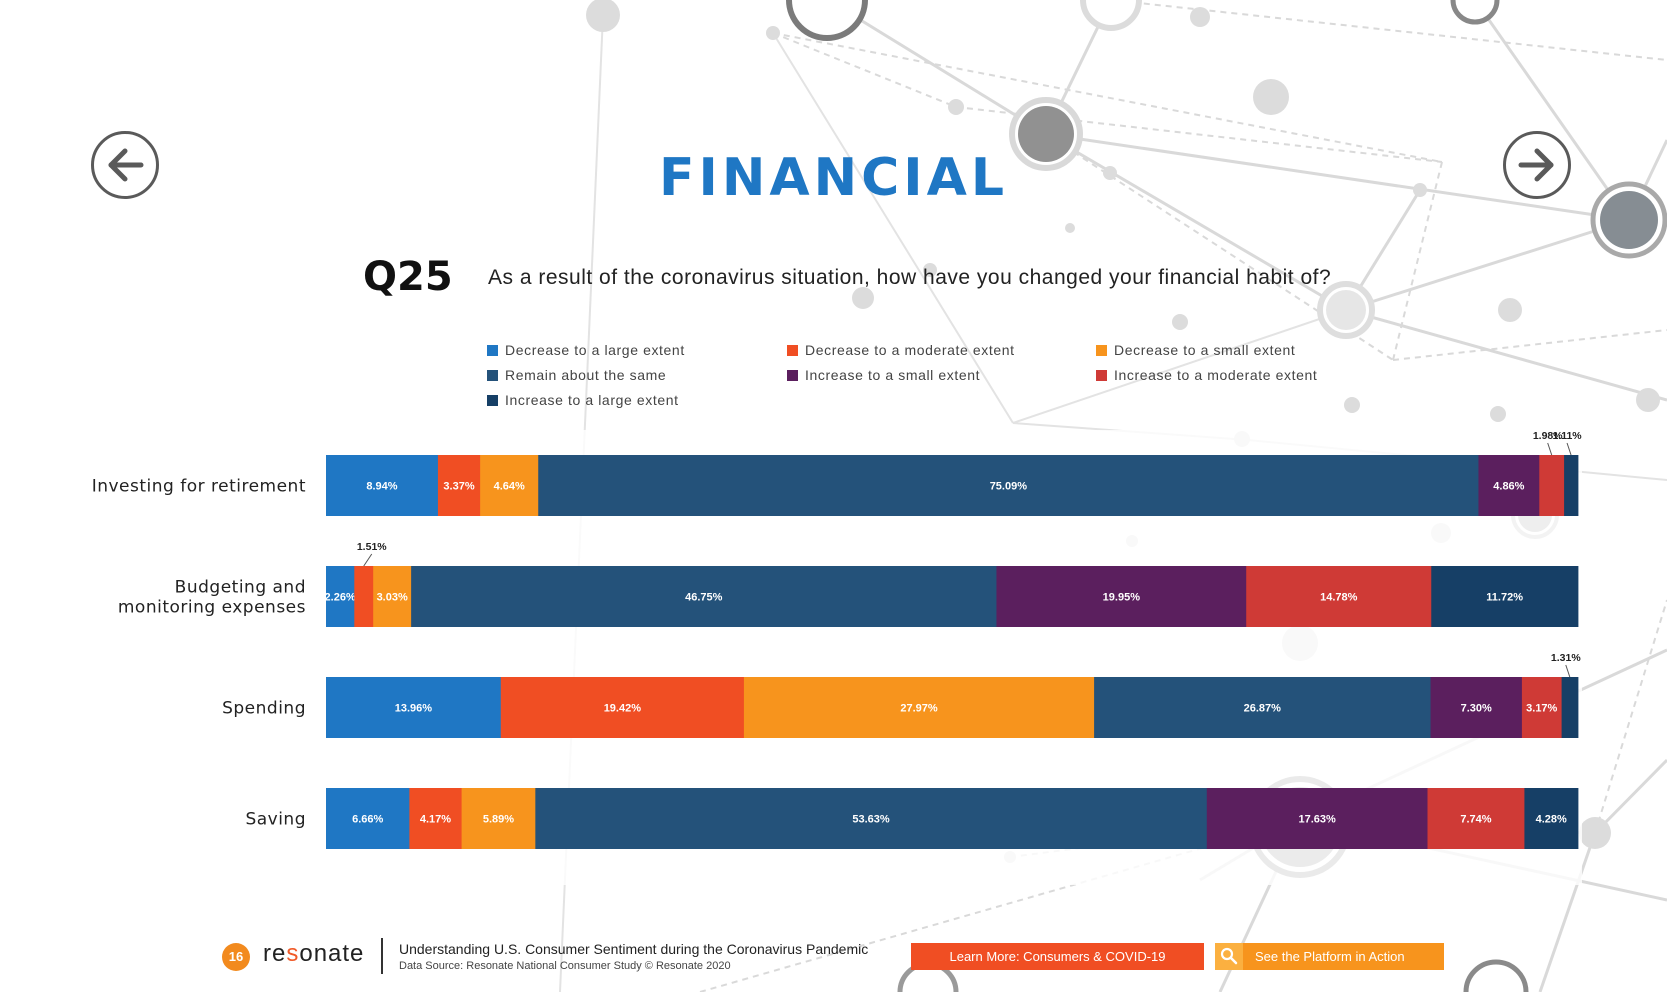 This screenshot has height=992, width=1667. What do you see at coordinates (592, 400) in the screenshot?
I see `legend-label: Increase to a large extent` at bounding box center [592, 400].